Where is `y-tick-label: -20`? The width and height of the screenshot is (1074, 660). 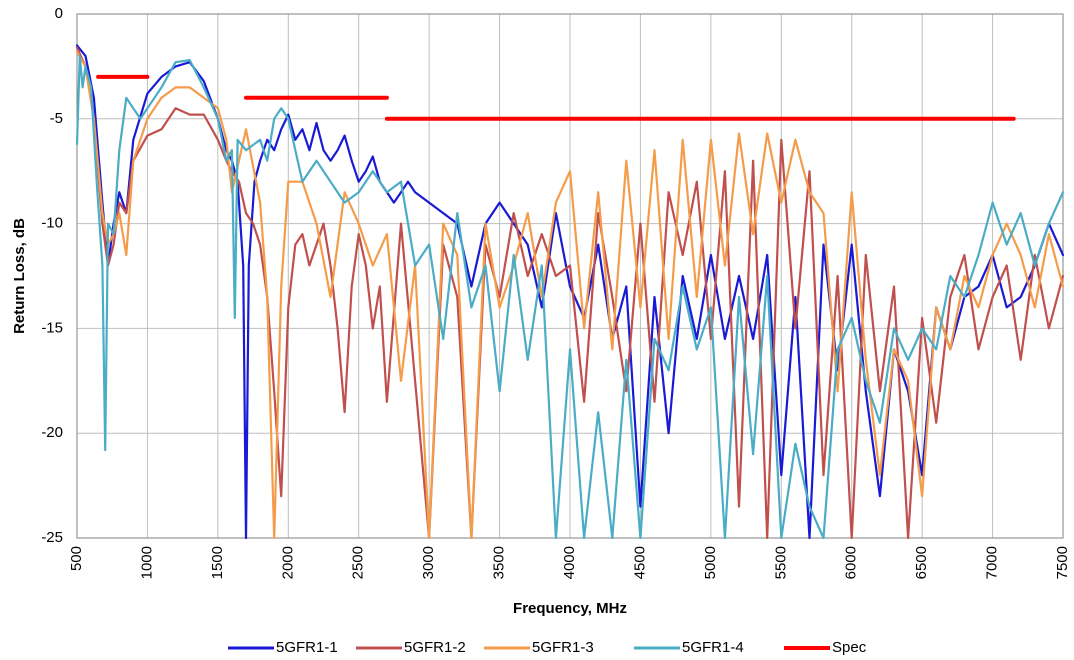
y-tick-label: -20 is located at coordinates (52, 432).